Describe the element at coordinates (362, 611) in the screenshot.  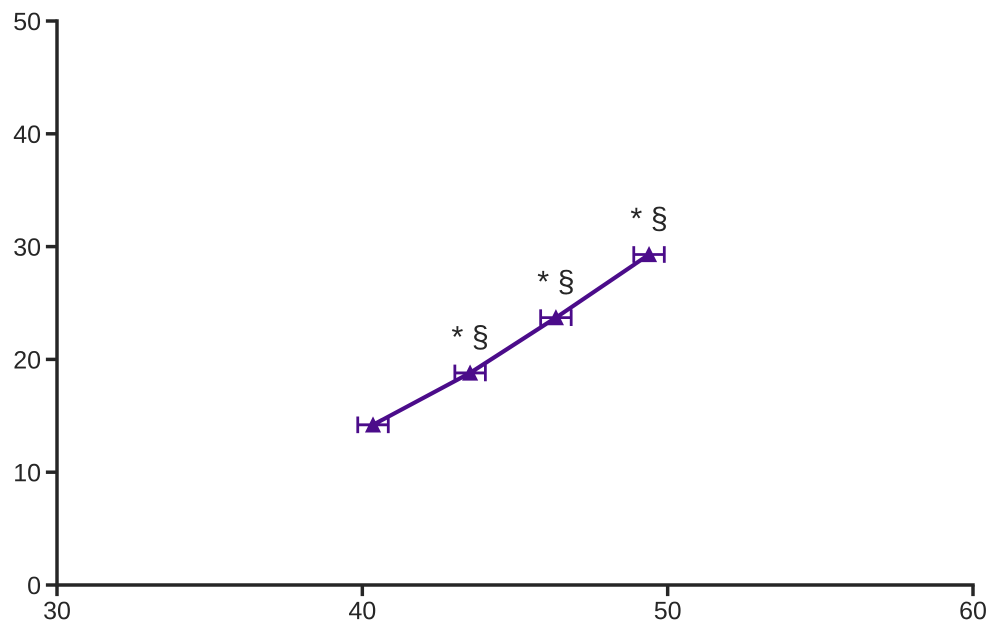
I see `x-tick-label: 40` at that location.